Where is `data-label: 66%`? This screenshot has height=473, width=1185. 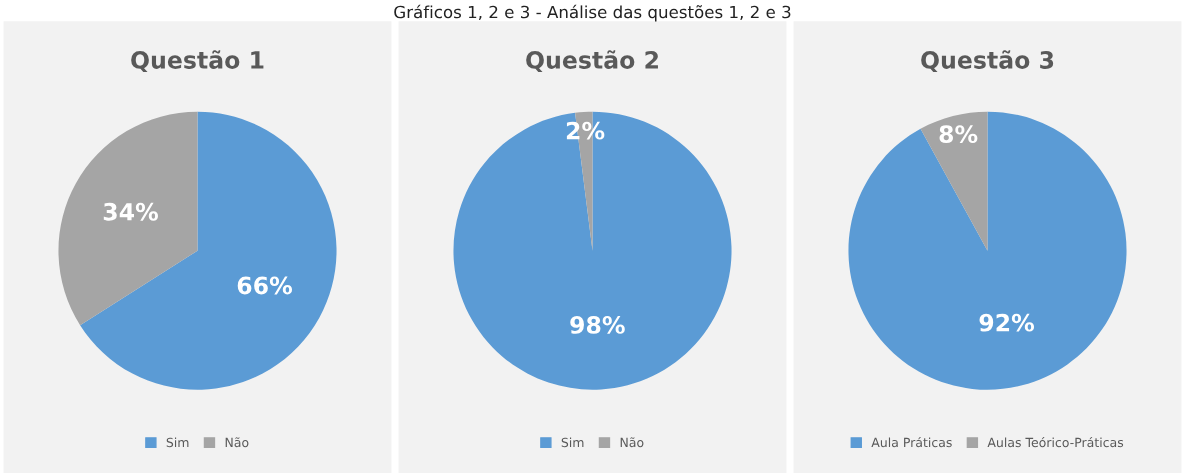
data-label: 66% is located at coordinates (265, 285).